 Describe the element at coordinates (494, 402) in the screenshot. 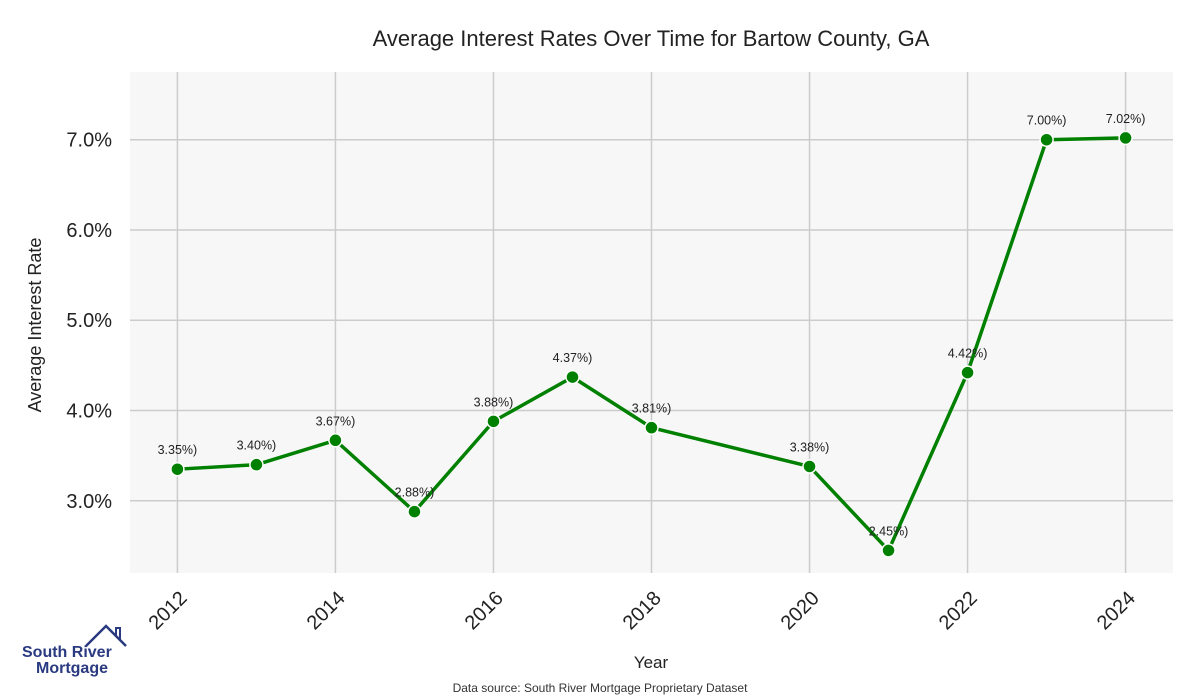

I see `data-label: 3.88%)` at that location.